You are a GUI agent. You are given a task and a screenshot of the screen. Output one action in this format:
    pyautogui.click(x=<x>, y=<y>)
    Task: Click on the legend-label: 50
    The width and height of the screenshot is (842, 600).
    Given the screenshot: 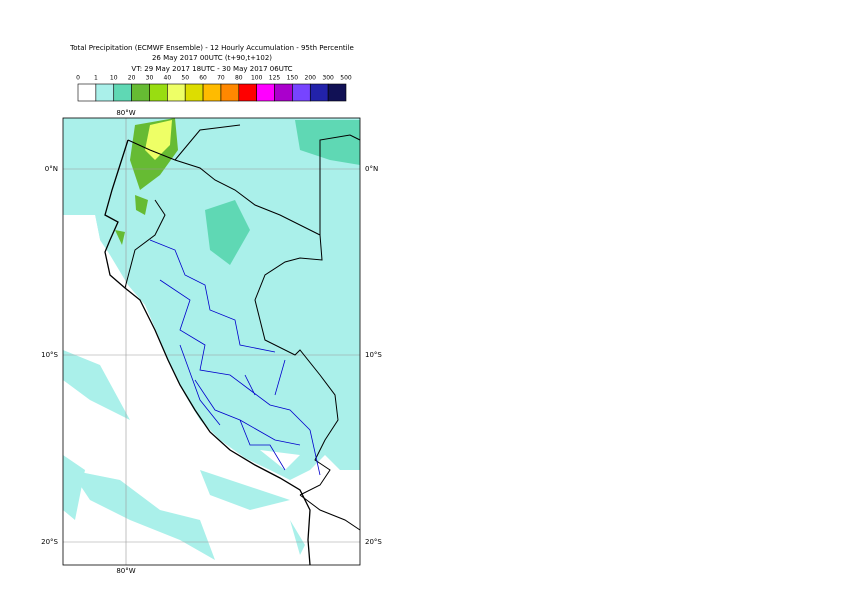 What is the action you would take?
    pyautogui.click(x=185, y=78)
    